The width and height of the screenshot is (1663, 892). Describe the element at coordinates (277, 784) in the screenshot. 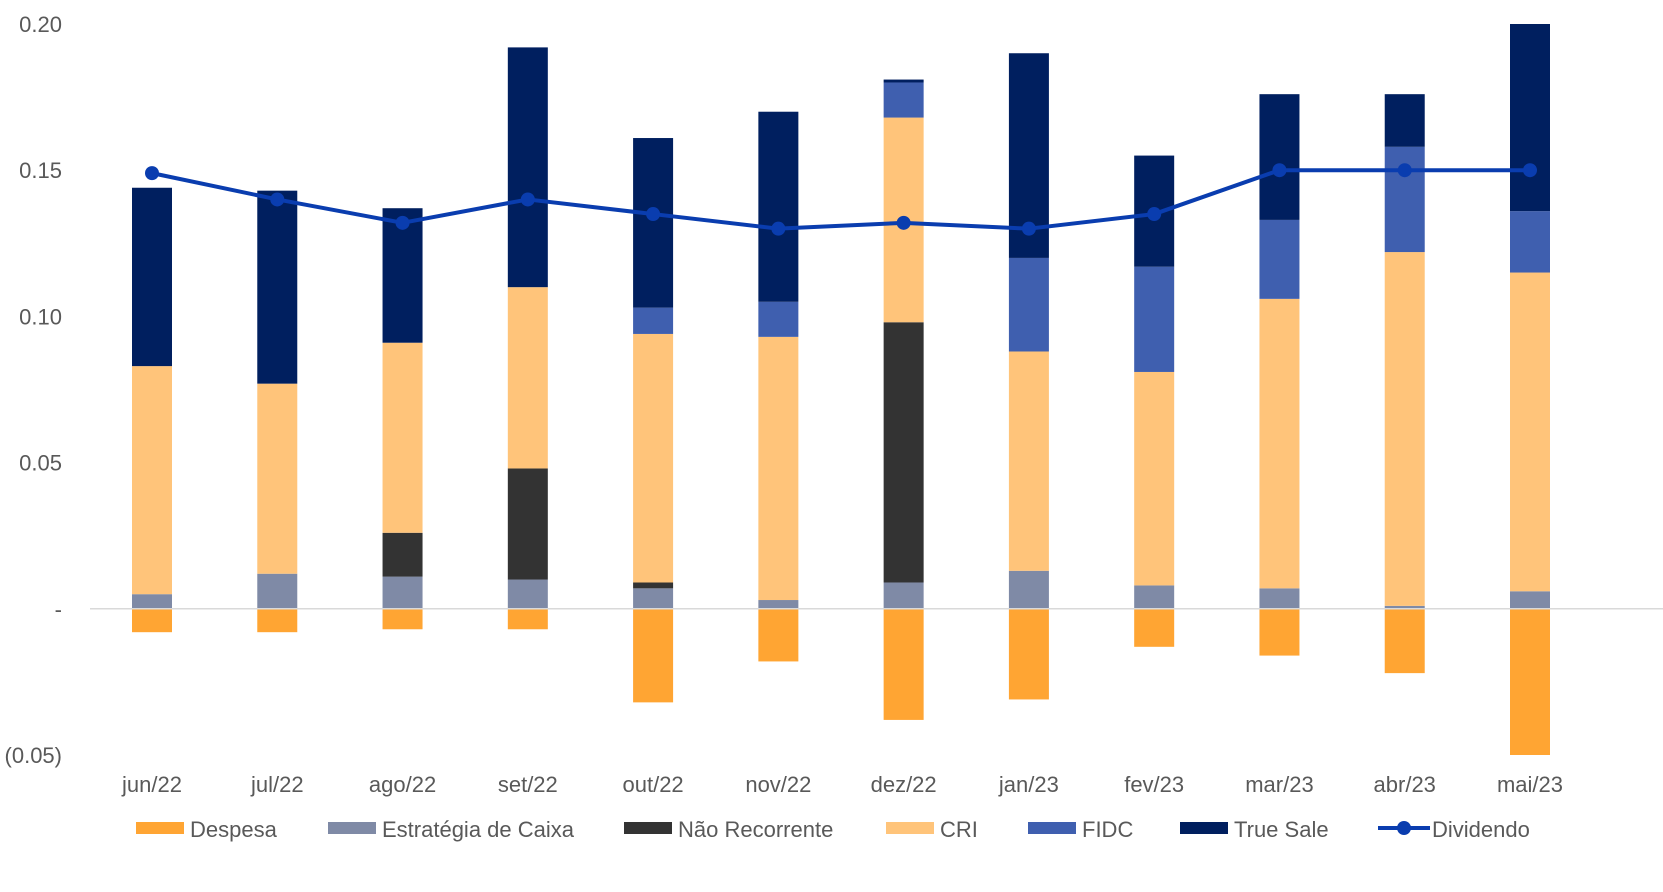

I see `x-tick-label: jul/22` at that location.